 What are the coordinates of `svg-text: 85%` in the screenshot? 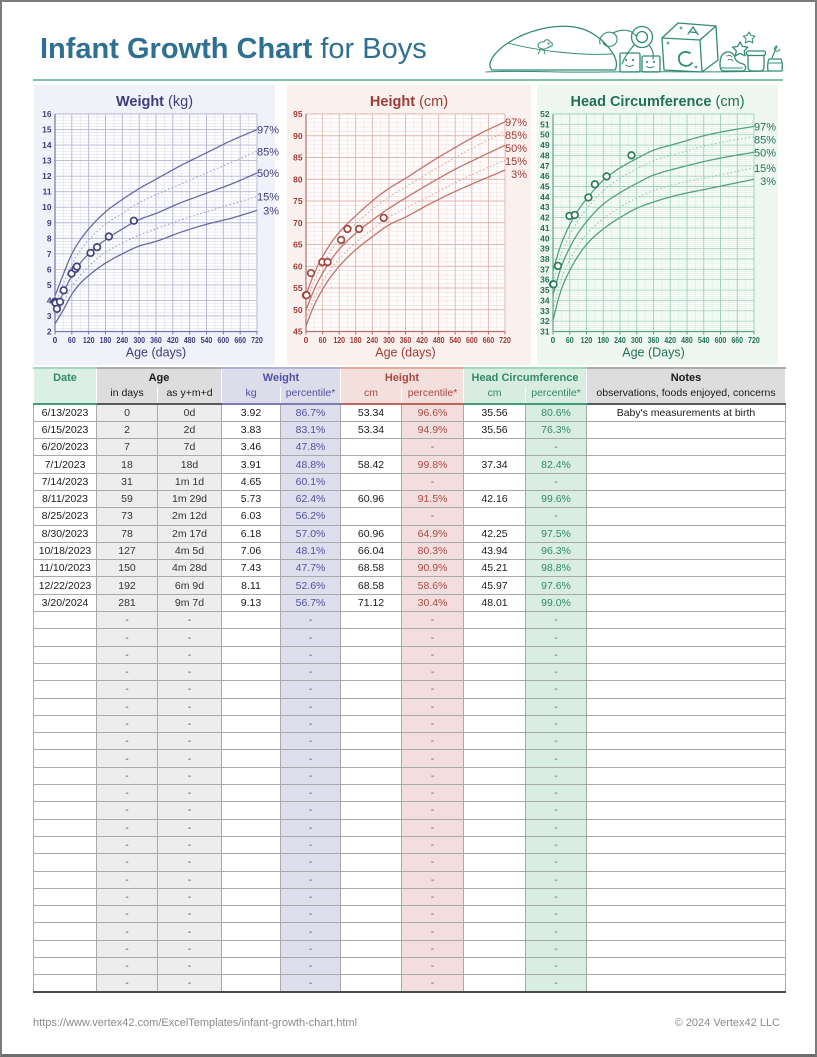 It's located at (765, 141).